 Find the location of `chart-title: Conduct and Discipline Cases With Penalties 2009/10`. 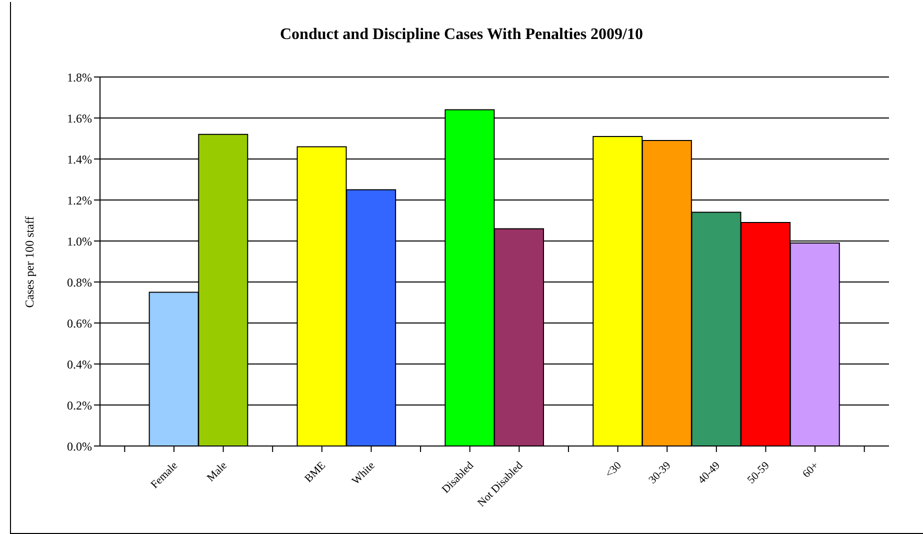

chart-title: Conduct and Discipline Cases With Penalties 2009/10 is located at coordinates (461, 35).